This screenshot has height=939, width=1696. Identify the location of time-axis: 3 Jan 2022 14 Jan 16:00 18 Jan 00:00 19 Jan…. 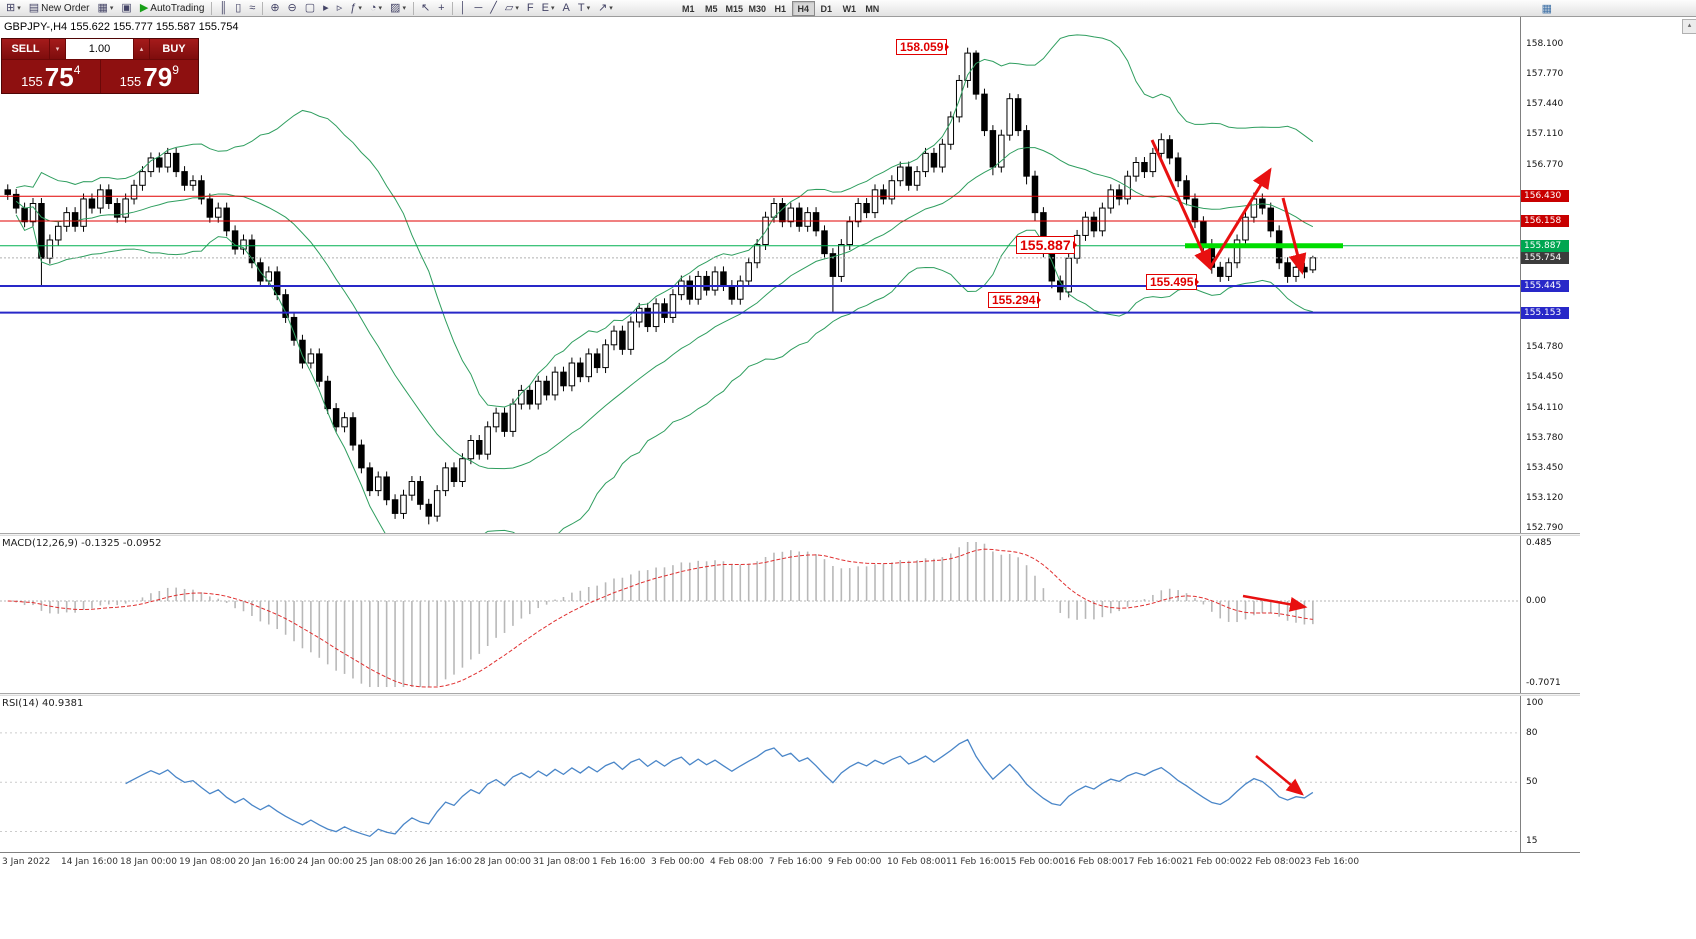
(790, 862).